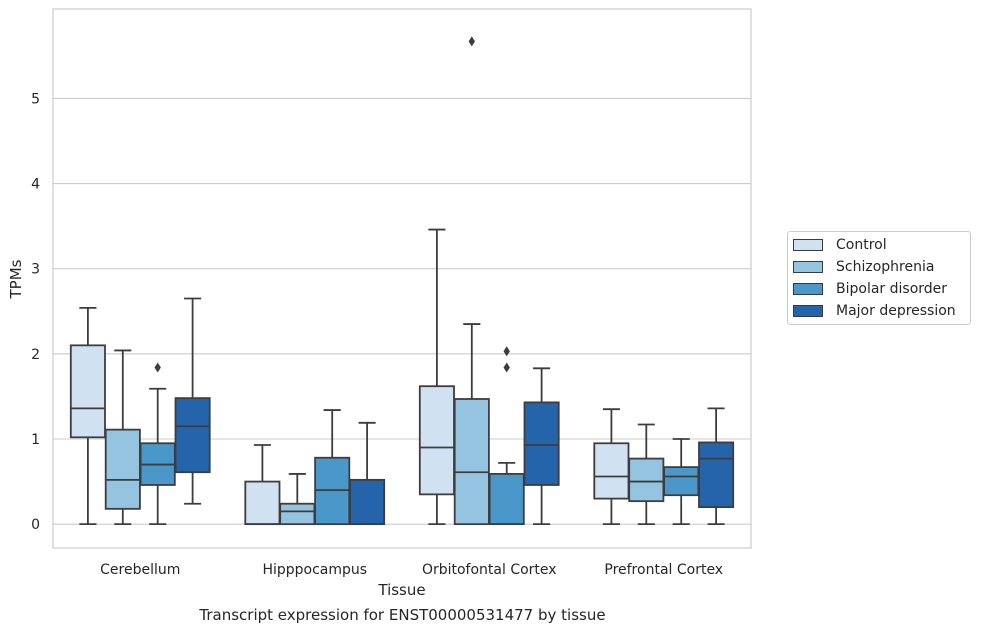  I want to click on box-control-orbitofontal-cortex, so click(436, 377).